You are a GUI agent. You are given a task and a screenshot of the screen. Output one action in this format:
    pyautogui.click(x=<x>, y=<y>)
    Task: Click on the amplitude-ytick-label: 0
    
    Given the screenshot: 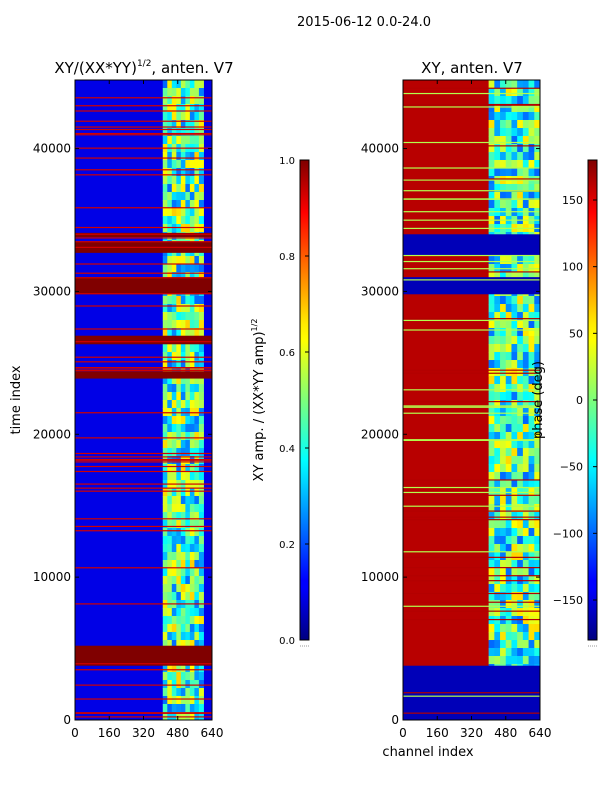 What is the action you would take?
    pyautogui.click(x=67, y=720)
    